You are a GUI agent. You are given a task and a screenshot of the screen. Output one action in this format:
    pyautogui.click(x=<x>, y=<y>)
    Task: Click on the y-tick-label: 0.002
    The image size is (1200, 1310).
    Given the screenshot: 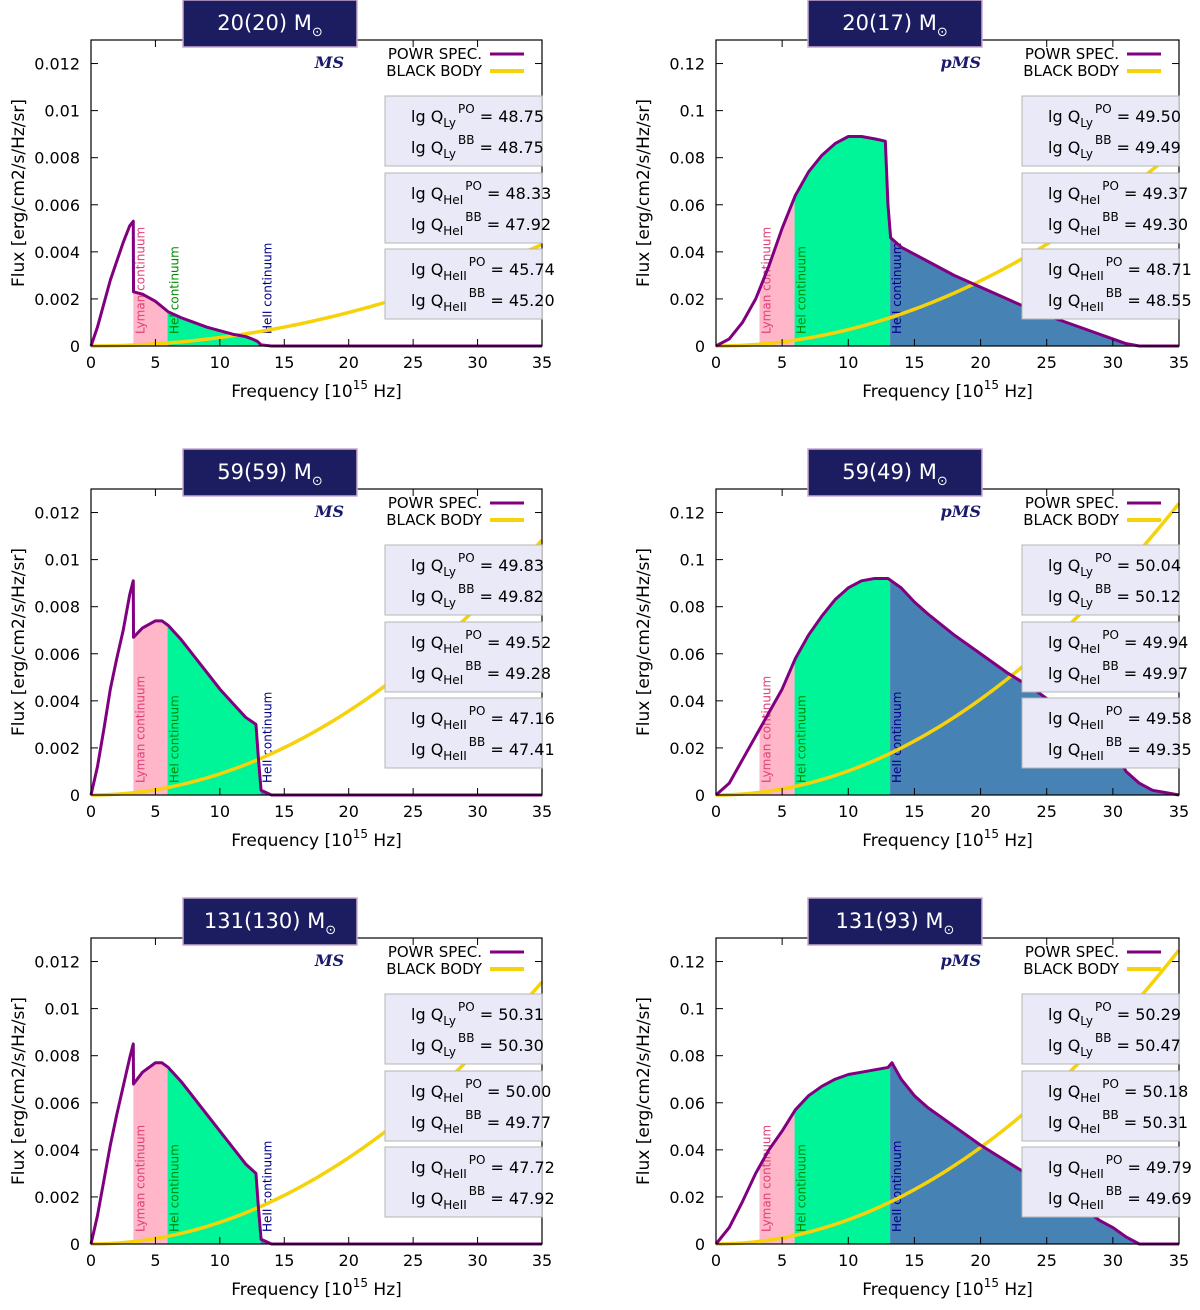 What is the action you would take?
    pyautogui.click(x=57, y=299)
    